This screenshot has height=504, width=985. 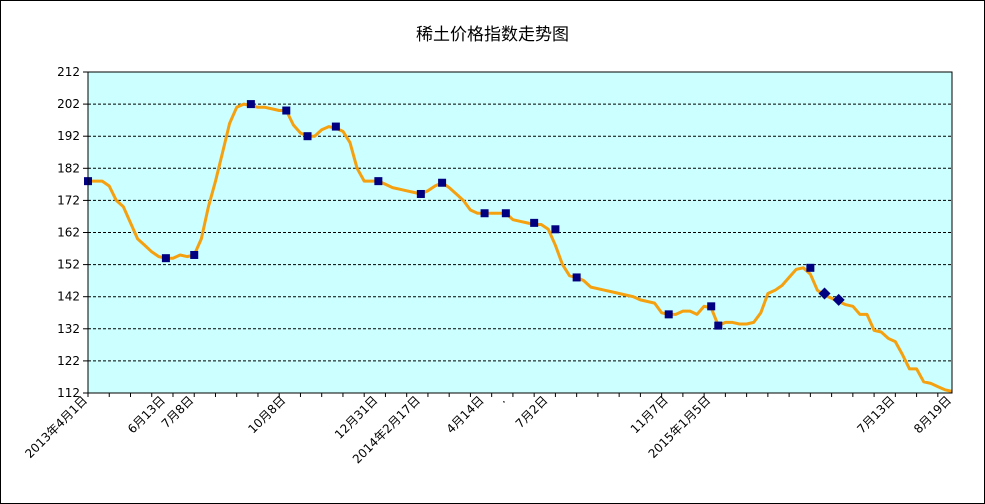 What do you see at coordinates (68, 104) in the screenshot?
I see `y-tick-label: 202` at bounding box center [68, 104].